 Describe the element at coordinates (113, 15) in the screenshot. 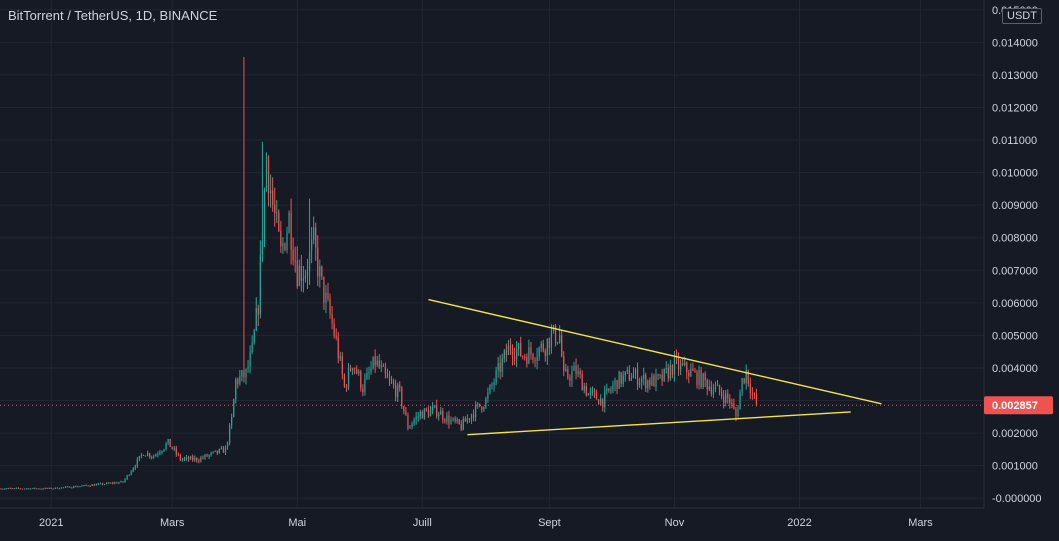

I see `symbol-title: BitTorrent / TetherUS, 1D, BINANCE` at that location.